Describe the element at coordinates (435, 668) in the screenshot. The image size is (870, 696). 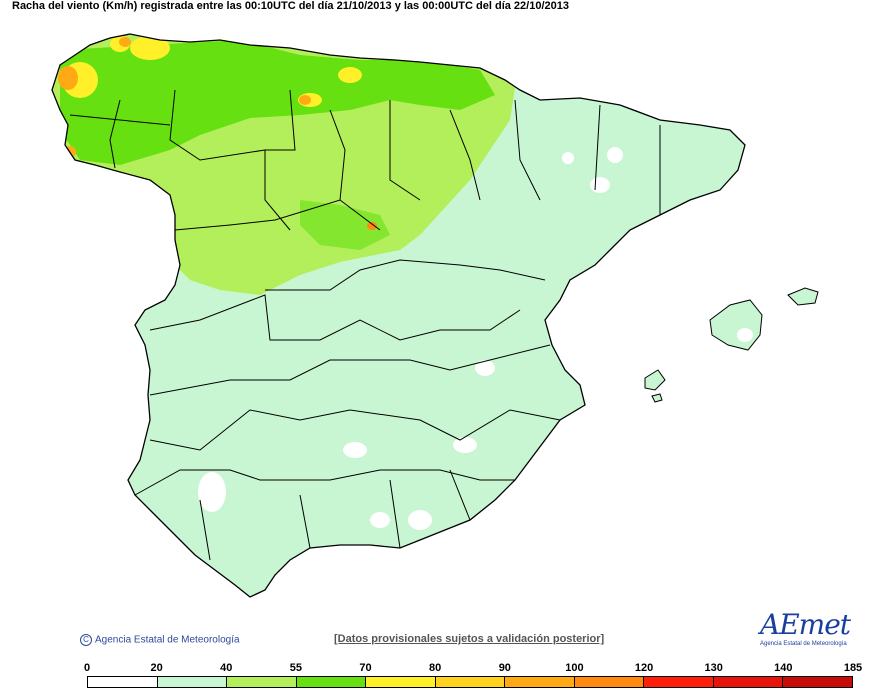
I see `legend-tick-label: 80` at that location.